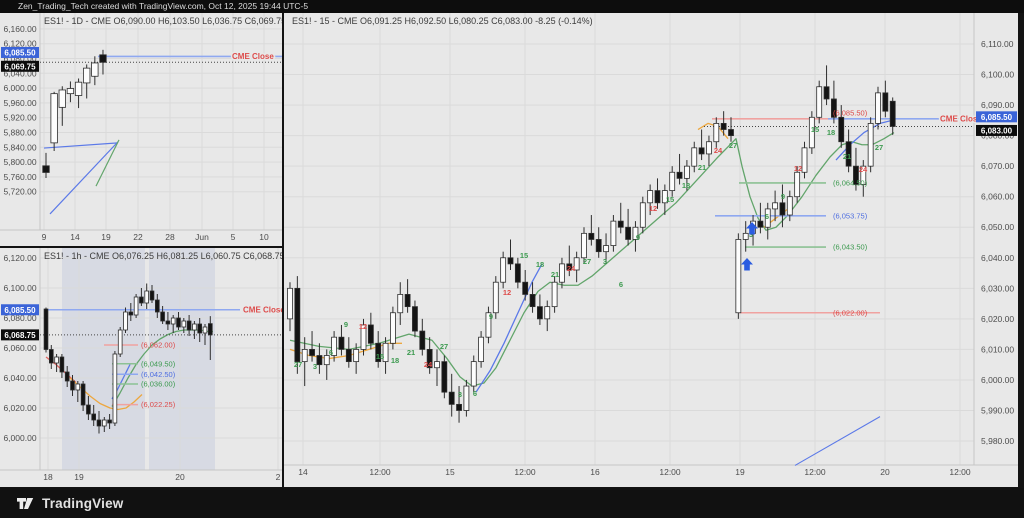 The height and width of the screenshot is (518, 1024). What do you see at coordinates (997, 227) in the screenshot?
I see `svg-text: 6,050.00` at bounding box center [997, 227].